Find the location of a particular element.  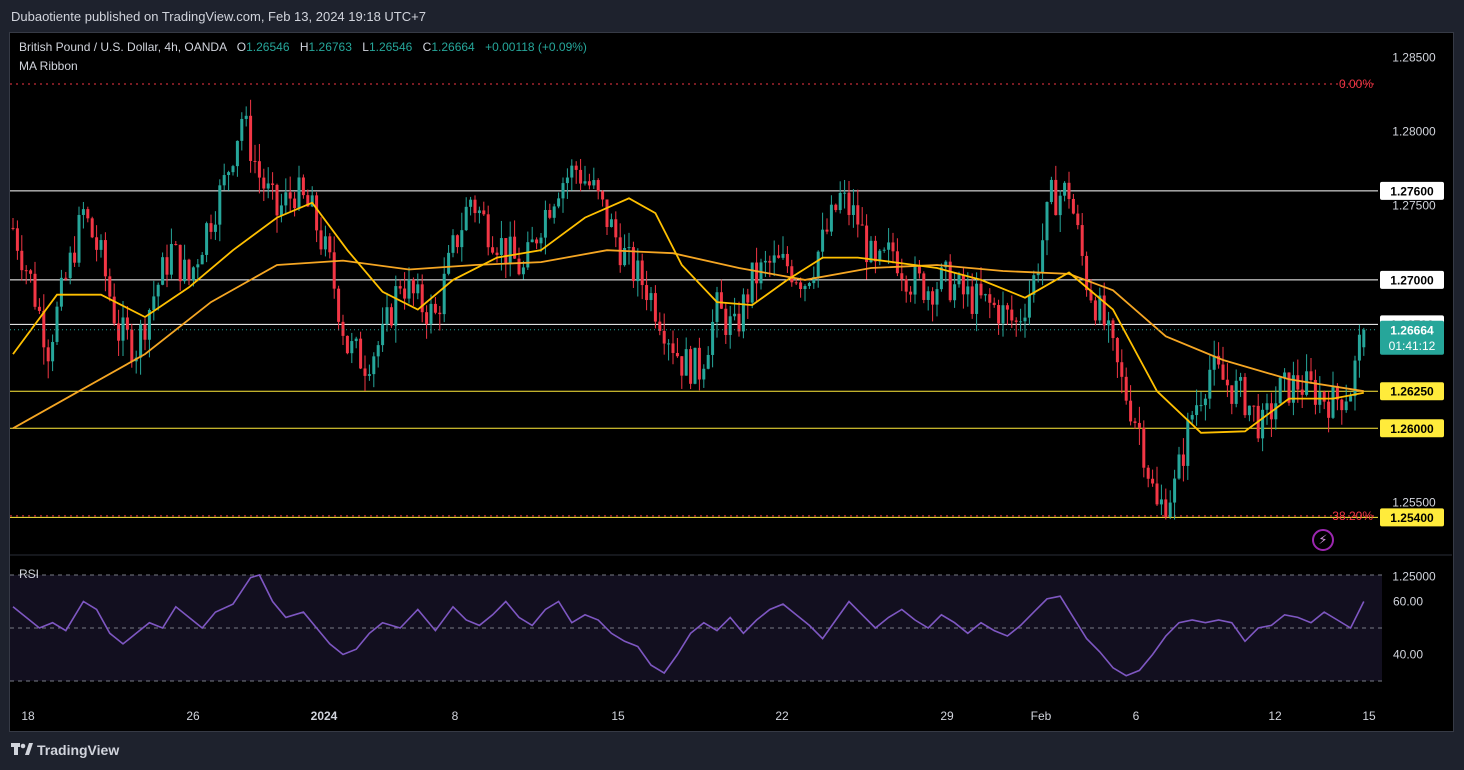

level-badge-text-4: 1.26000 is located at coordinates (1412, 429).